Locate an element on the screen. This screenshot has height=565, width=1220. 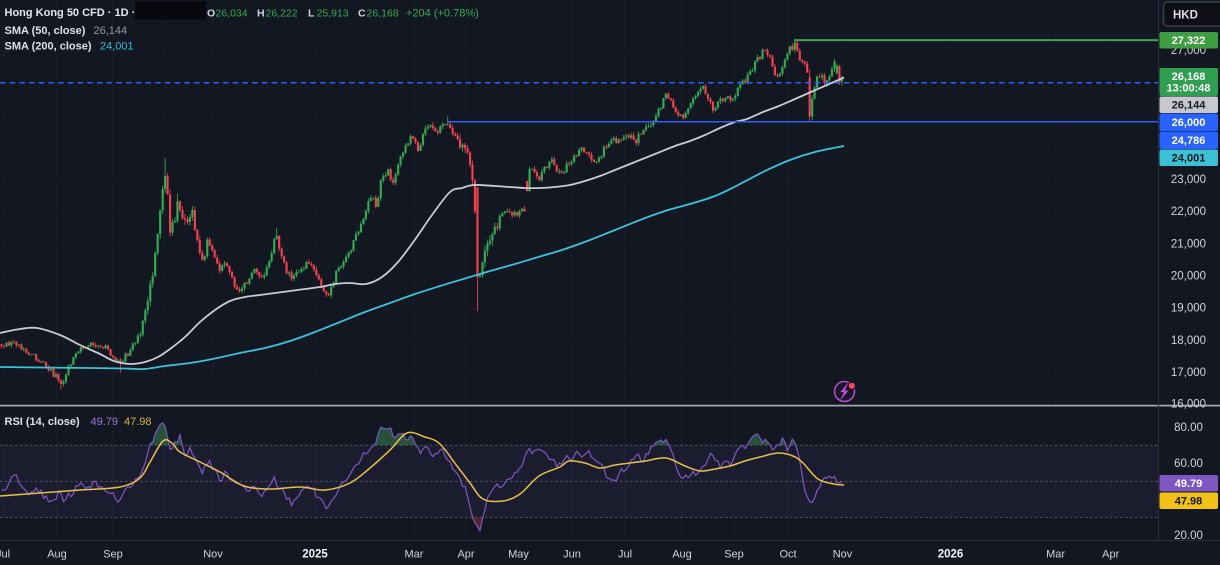
svg-text: 18,000 is located at coordinates (1188, 341).